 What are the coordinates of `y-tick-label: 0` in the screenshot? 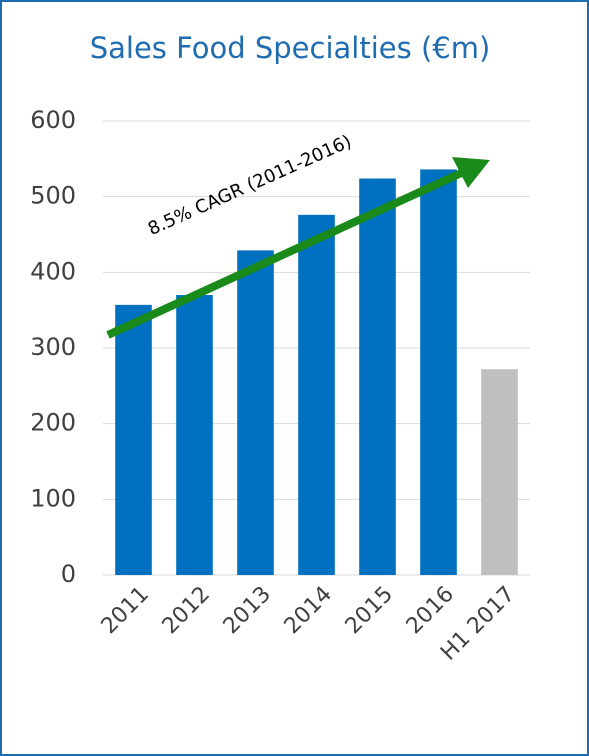 It's located at (68, 574).